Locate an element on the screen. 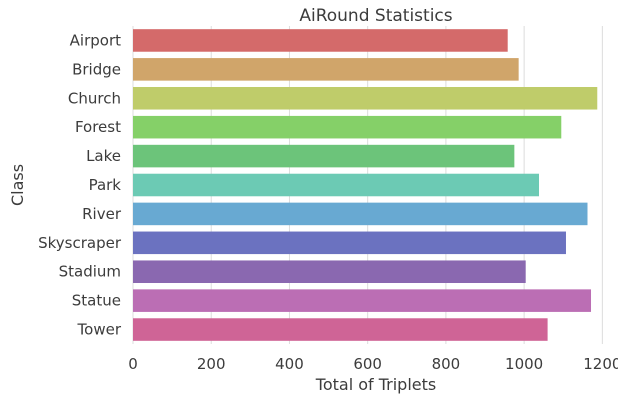  y-tick-label: Tower is located at coordinates (99, 330).